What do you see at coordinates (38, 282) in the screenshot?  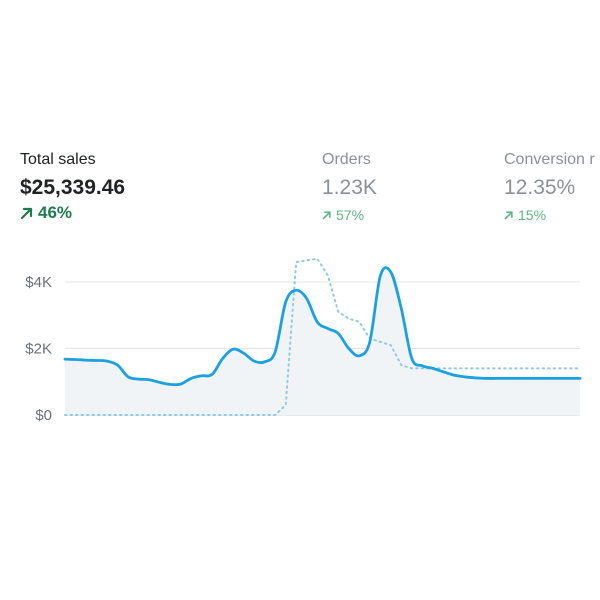 I see `y-tick-label: $4K` at bounding box center [38, 282].